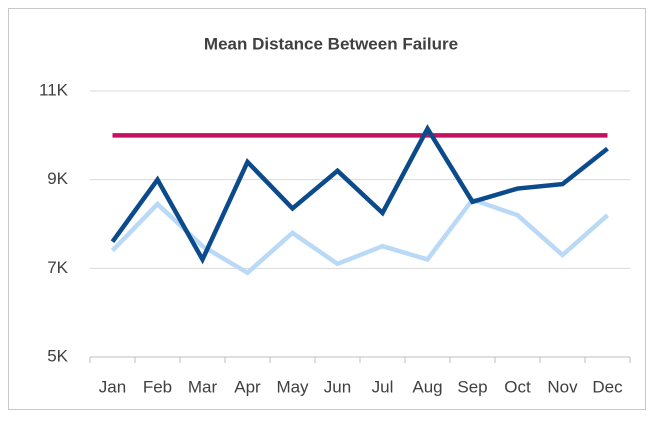 Image resolution: width=654 pixels, height=421 pixels. I want to click on x-tick-label: Apr, so click(247, 386).